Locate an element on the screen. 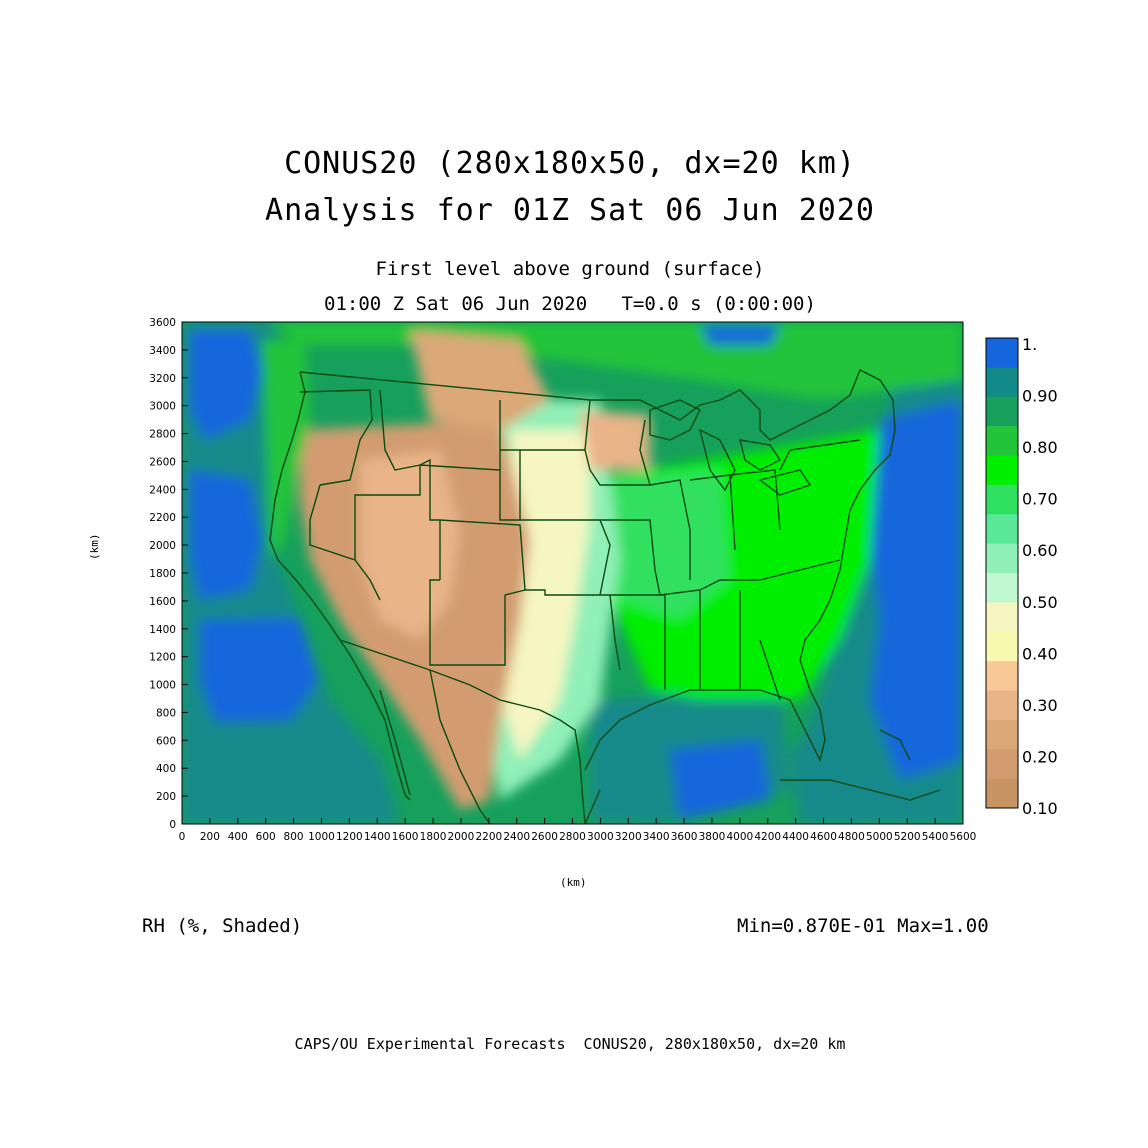 This screenshot has height=1148, width=1148. colorbar: 1. 0.90 0.80 0.70 0.60 0.50 0.40 0.30 0.20 0.10 is located at coordinates (1021, 576).